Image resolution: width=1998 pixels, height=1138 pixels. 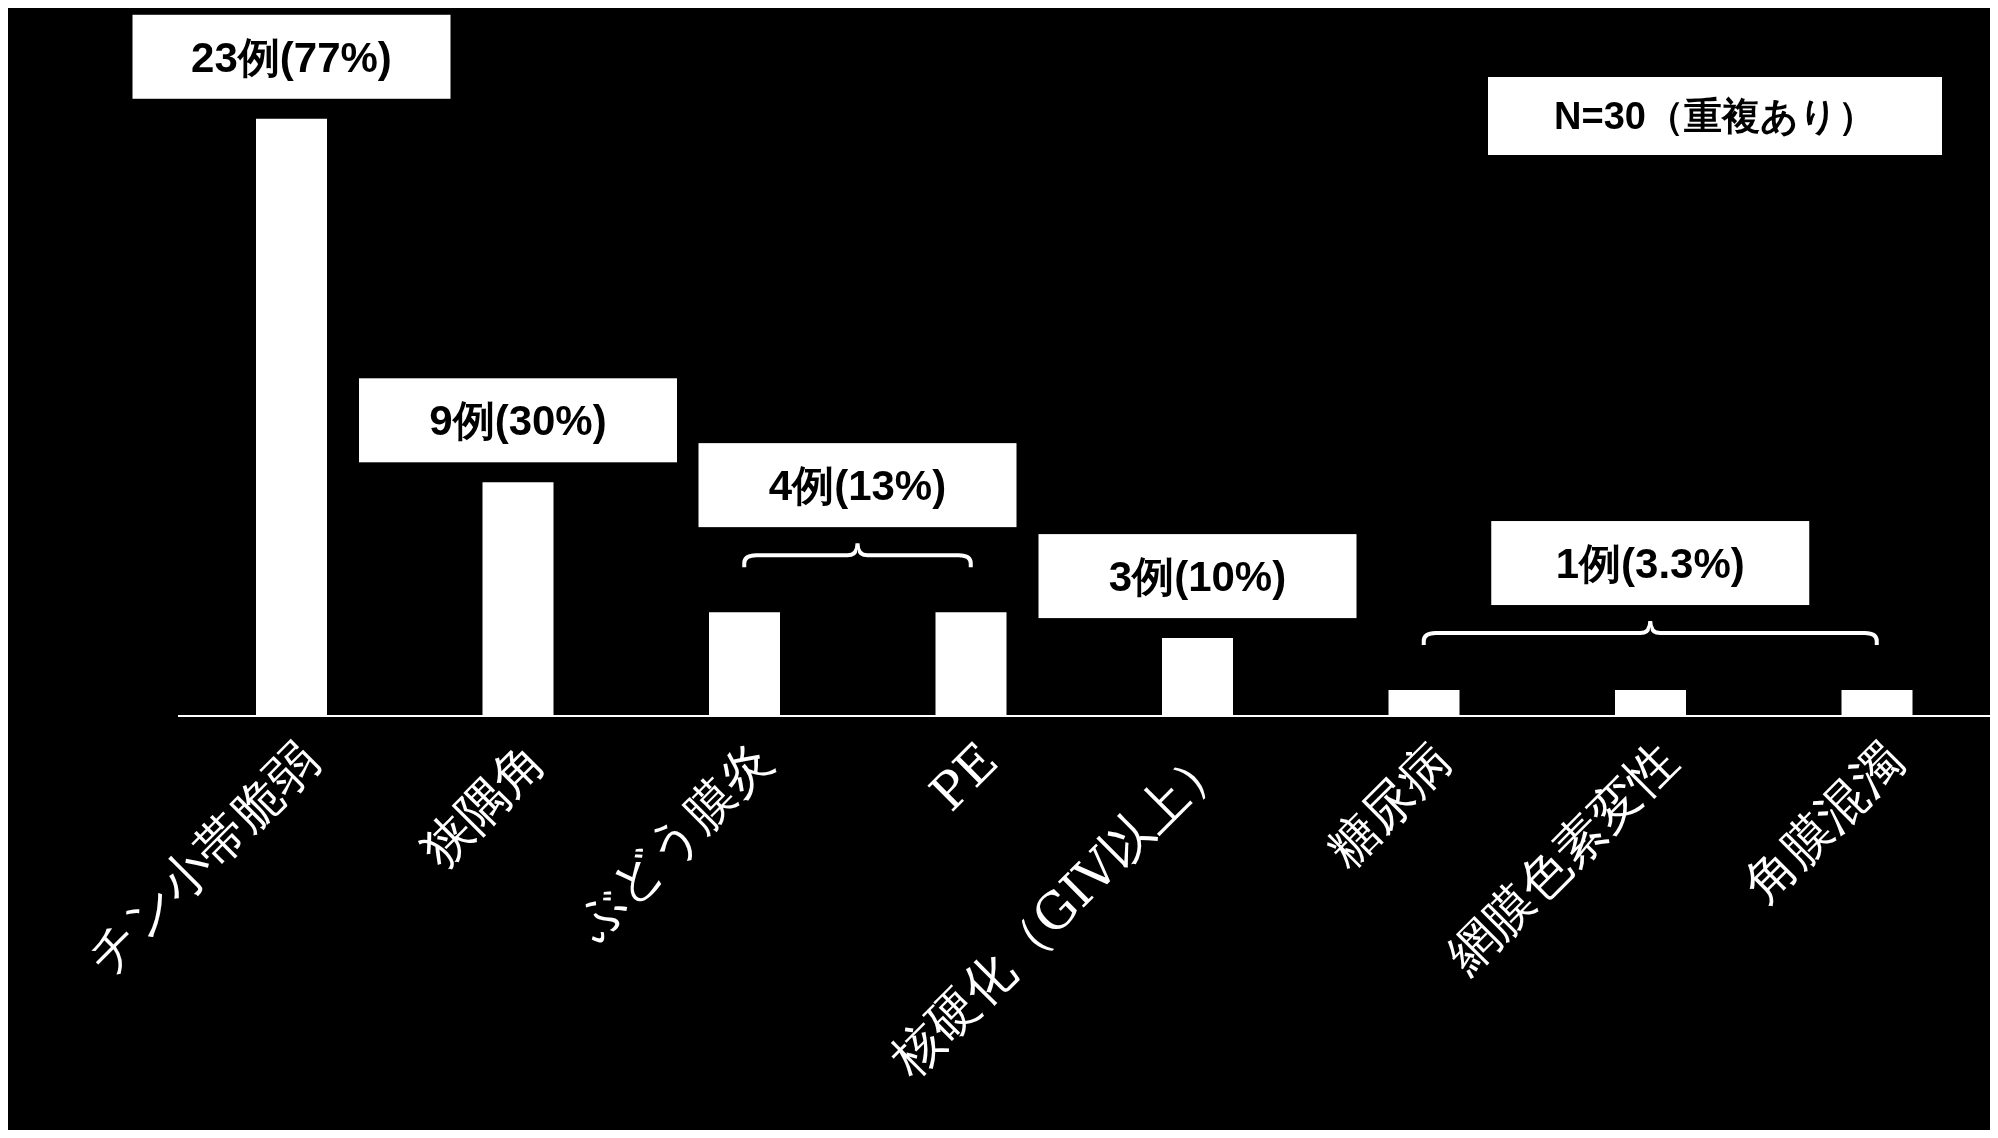 What do you see at coordinates (483, 805) in the screenshot?
I see `x-tick-label: 狭隅角` at bounding box center [483, 805].